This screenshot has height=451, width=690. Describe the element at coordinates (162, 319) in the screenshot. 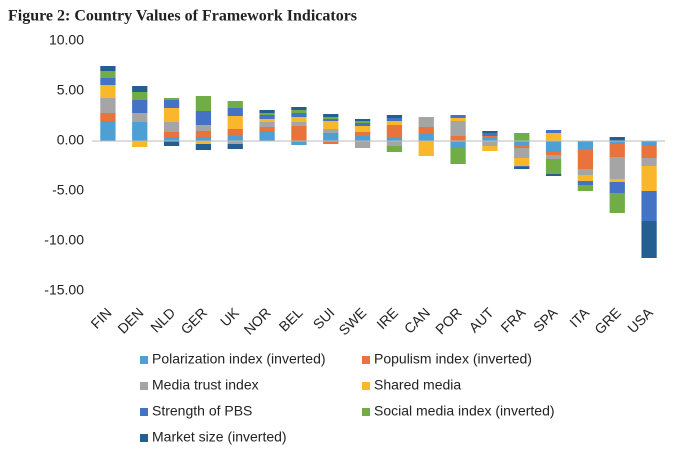

I see `x-tick-label: NLD` at that location.